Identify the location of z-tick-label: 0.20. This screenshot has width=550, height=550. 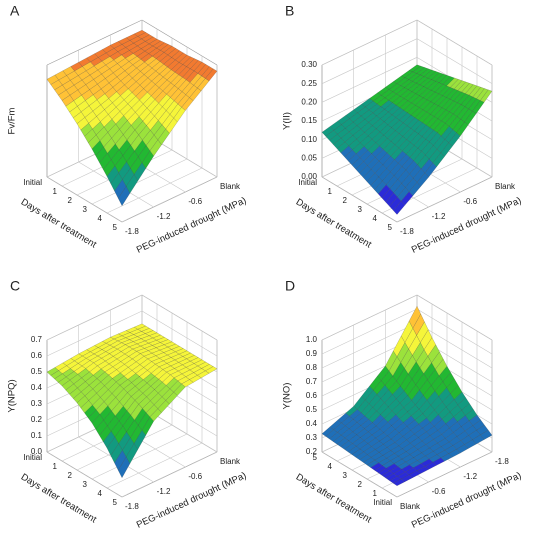
(309, 101).